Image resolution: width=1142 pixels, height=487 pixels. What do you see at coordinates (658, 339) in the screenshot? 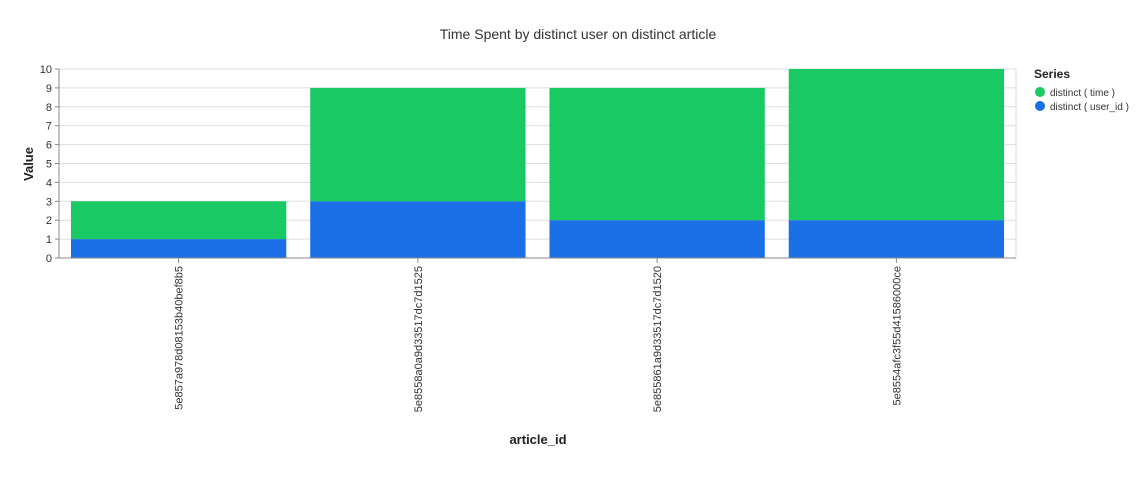
I see `x-tick-label: 5e855861a9d33517dc7d1520` at bounding box center [658, 339].